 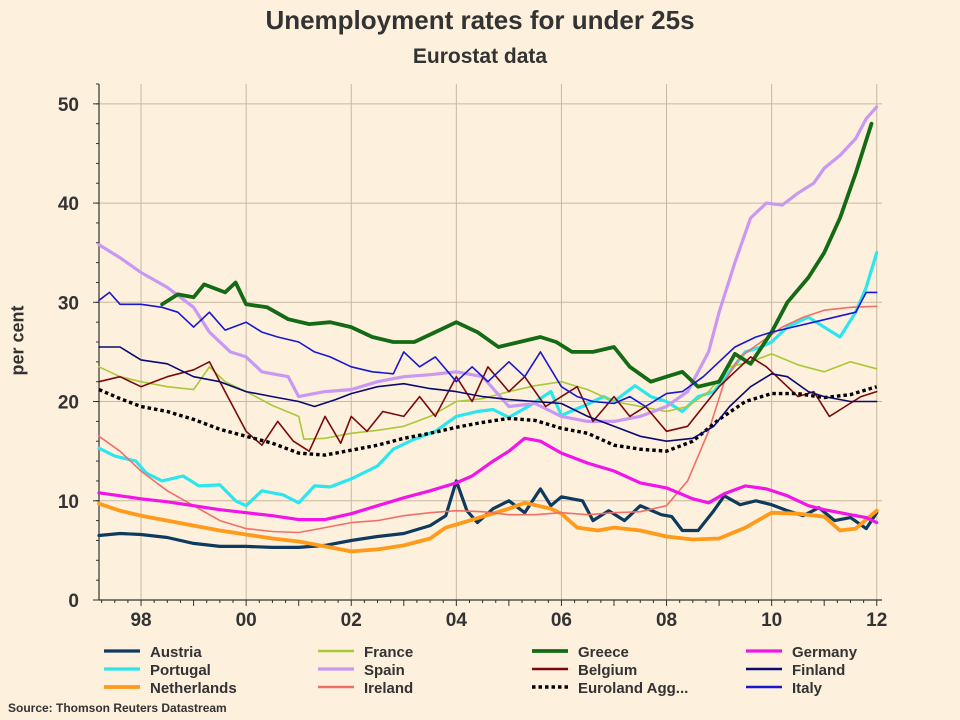 I want to click on y-tick-label: 10, so click(x=68, y=502).